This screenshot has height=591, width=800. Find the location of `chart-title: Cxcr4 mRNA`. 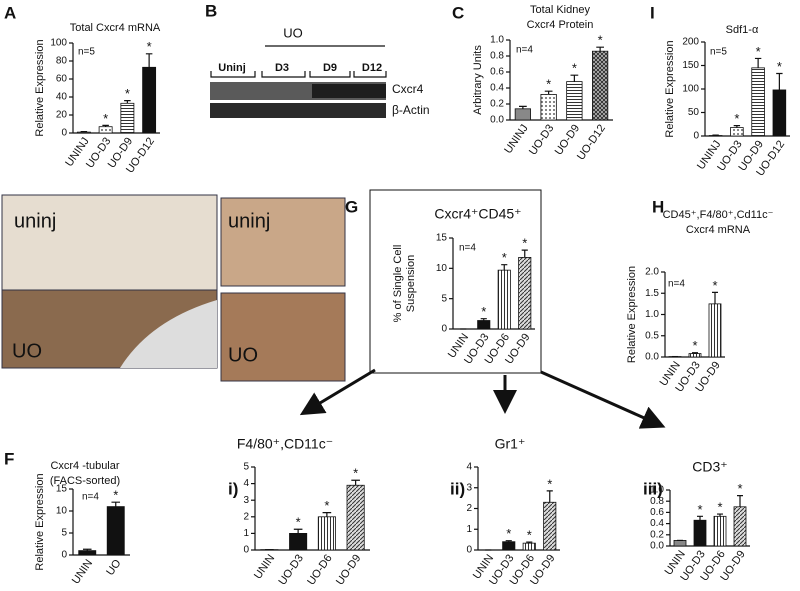

chart-title: Cxcr4 mRNA is located at coordinates (718, 230).